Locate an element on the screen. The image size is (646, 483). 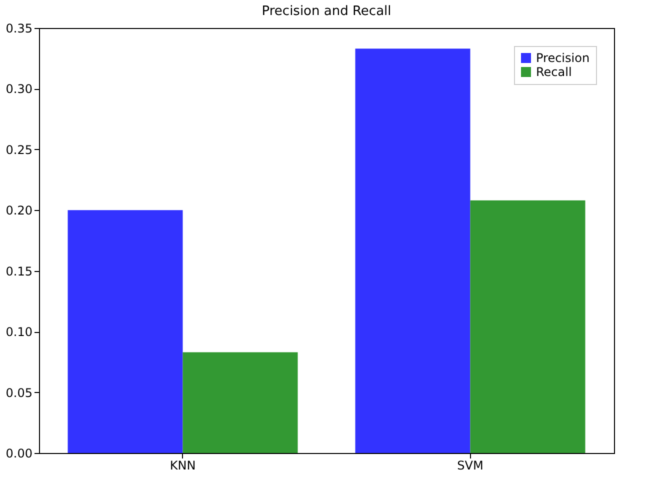
y-tick-label: 0.30 is located at coordinates (19, 89).